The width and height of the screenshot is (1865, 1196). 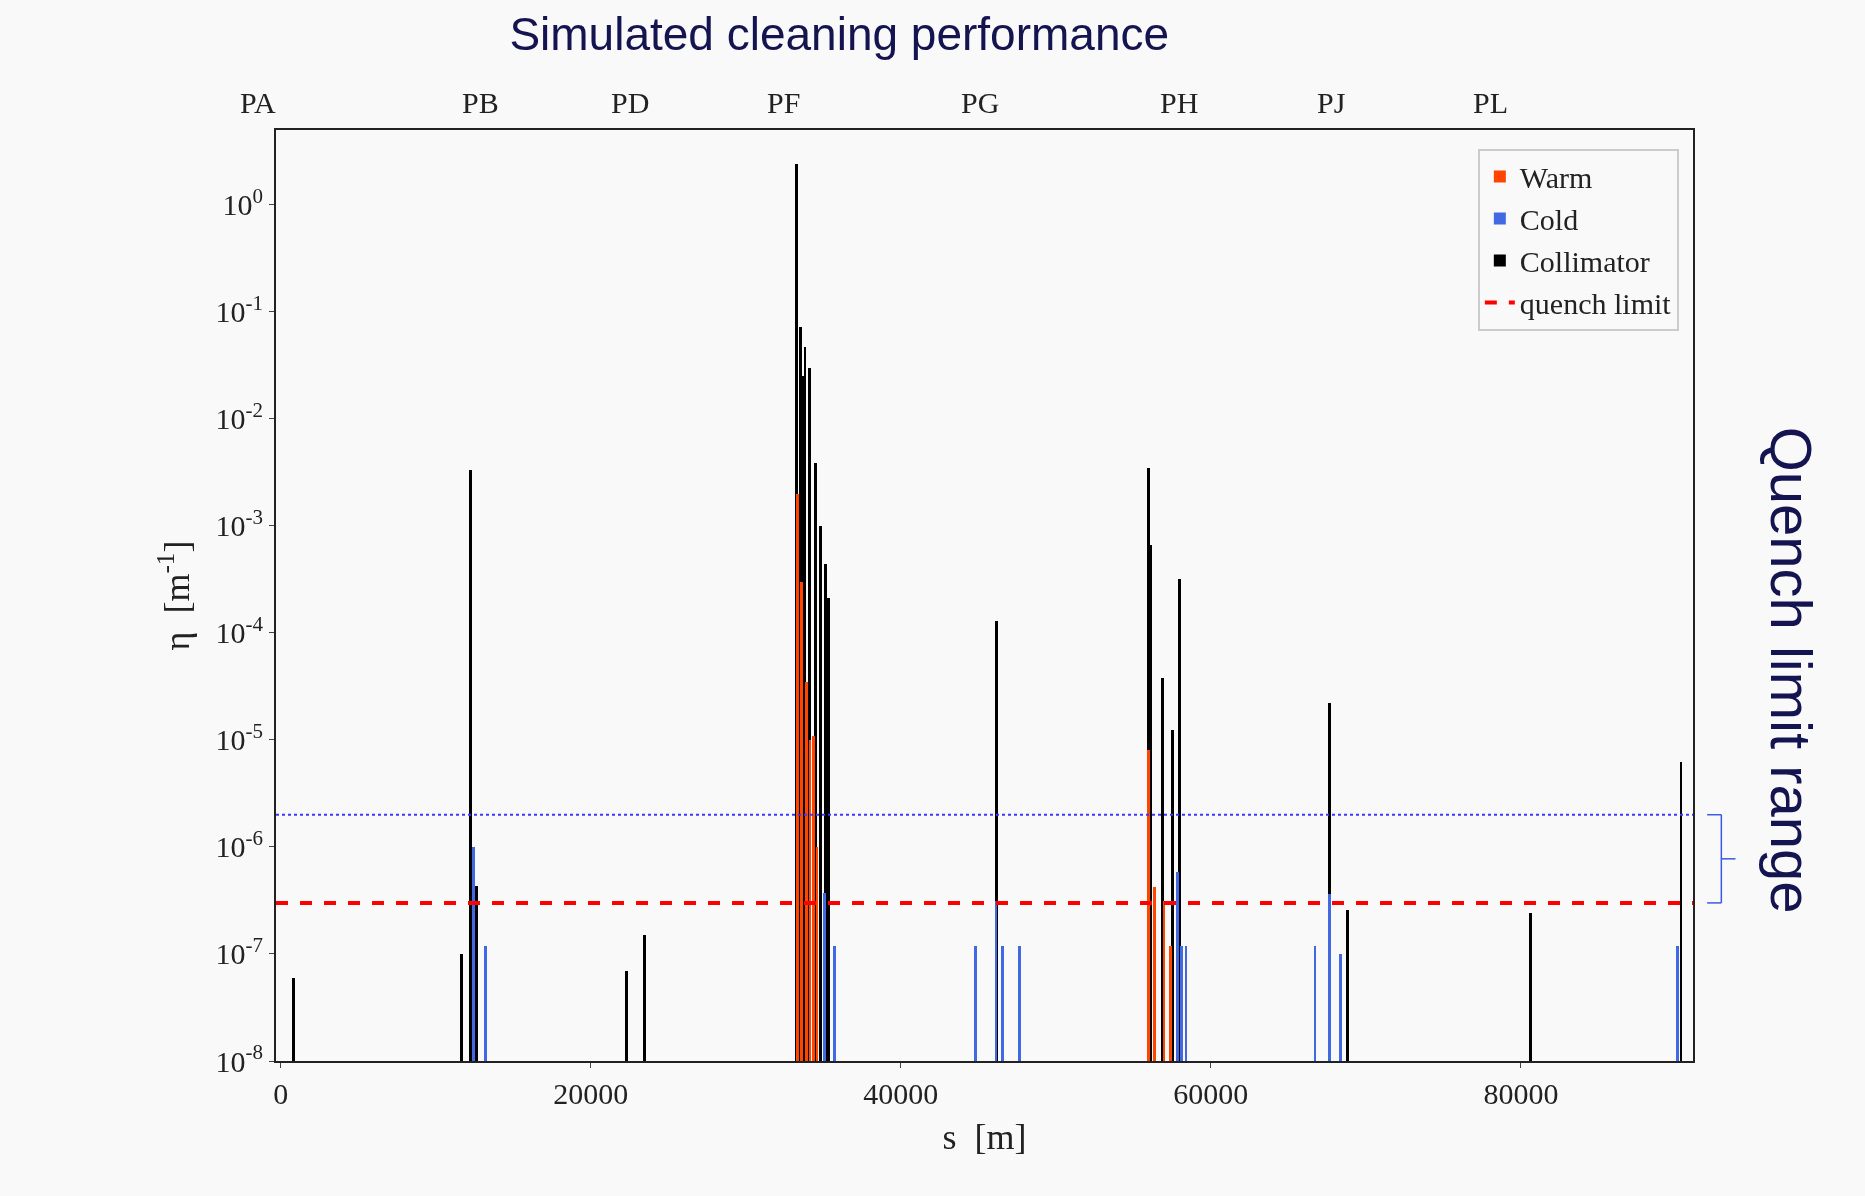 I want to click on legend-label: Warm, so click(x=1556, y=178).